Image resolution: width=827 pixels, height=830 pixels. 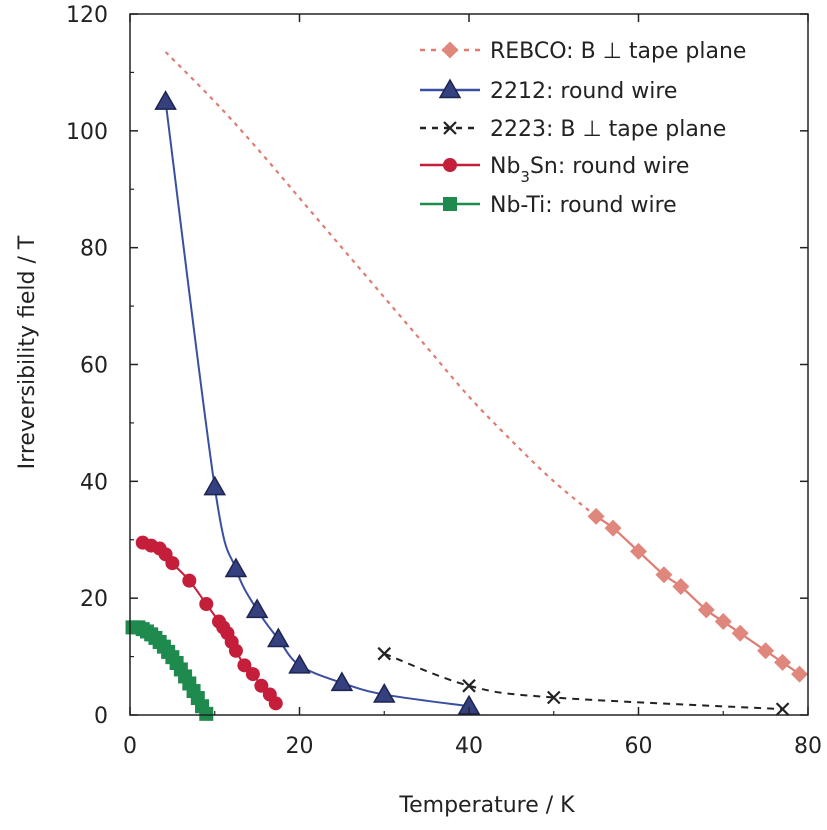 I want to click on y-tick-label: 0, so click(x=101, y=716).